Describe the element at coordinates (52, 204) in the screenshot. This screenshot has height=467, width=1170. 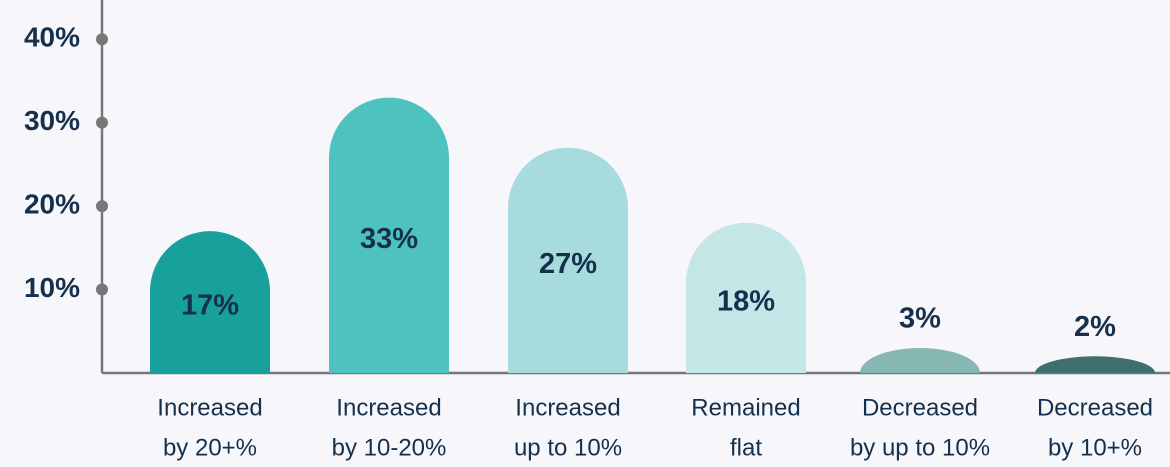
I see `y-tick-label: 20%` at that location.